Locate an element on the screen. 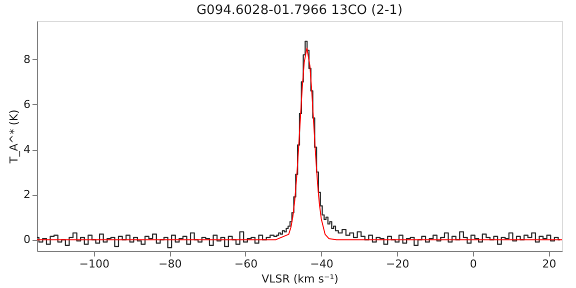 The height and width of the screenshot is (288, 576). x-axis-title: VLSR (km s⁻¹) is located at coordinates (300, 279).